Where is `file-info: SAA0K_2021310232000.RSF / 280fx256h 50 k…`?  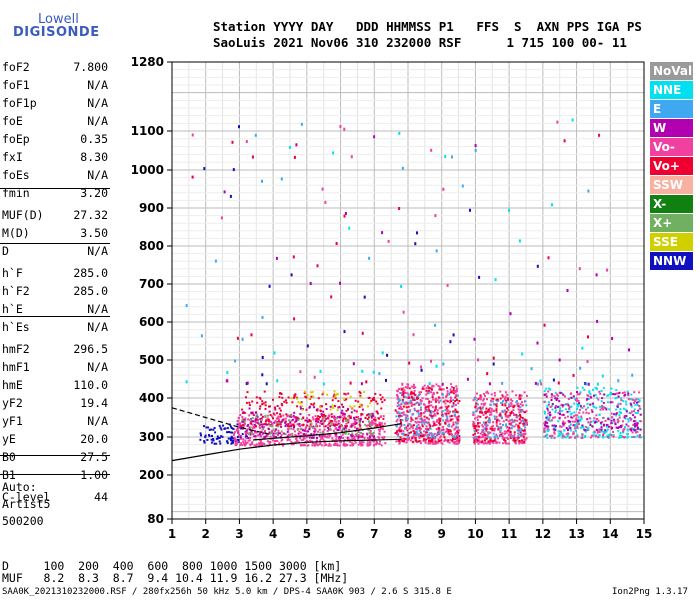
file-info: SAA0K_2021310232000.RSF / 280fx256h 50 k… is located at coordinates (227, 592).